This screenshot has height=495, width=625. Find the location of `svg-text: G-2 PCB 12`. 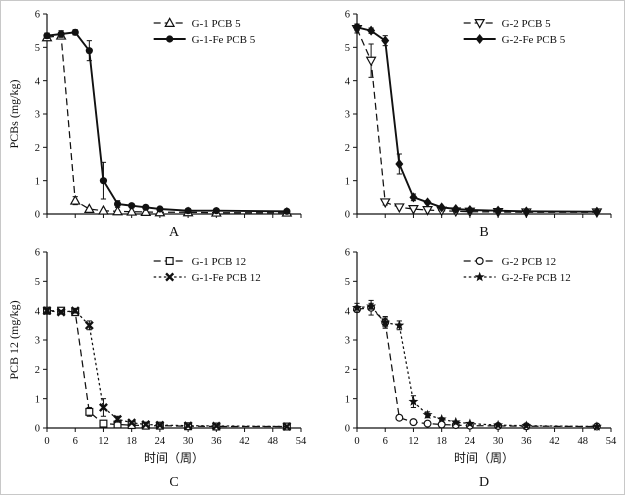

svg-text: G-2 PCB 12 is located at coordinates (528, 262).